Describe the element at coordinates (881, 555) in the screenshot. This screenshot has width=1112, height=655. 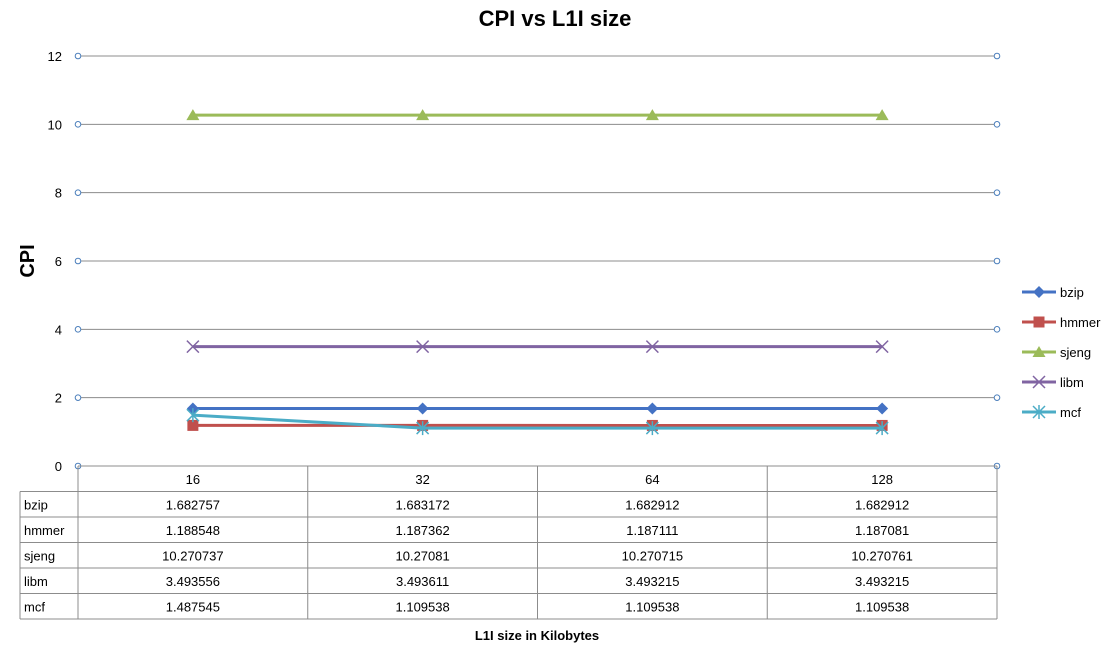
I see `table-cell: 10.270761` at that location.